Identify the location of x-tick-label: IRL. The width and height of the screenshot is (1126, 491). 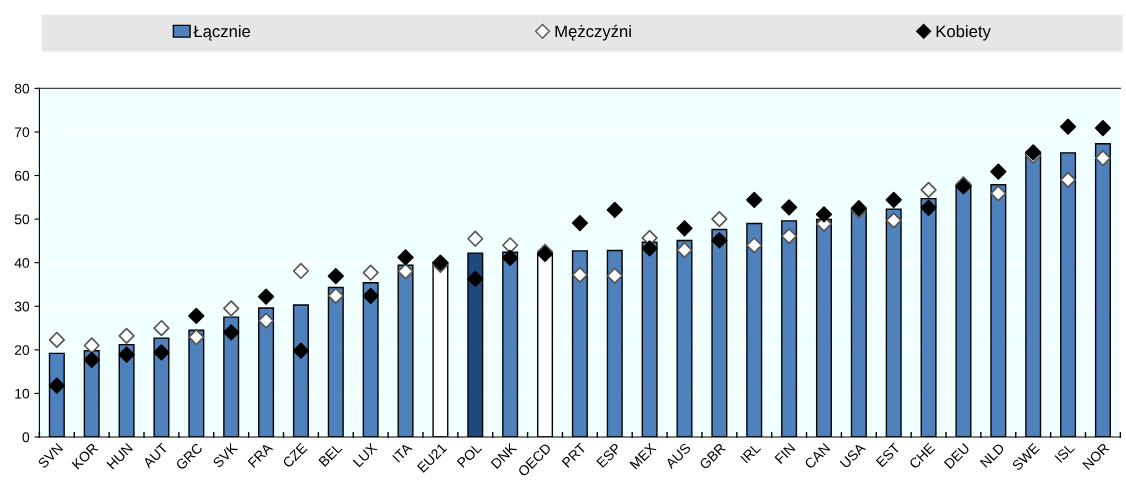
(751, 453).